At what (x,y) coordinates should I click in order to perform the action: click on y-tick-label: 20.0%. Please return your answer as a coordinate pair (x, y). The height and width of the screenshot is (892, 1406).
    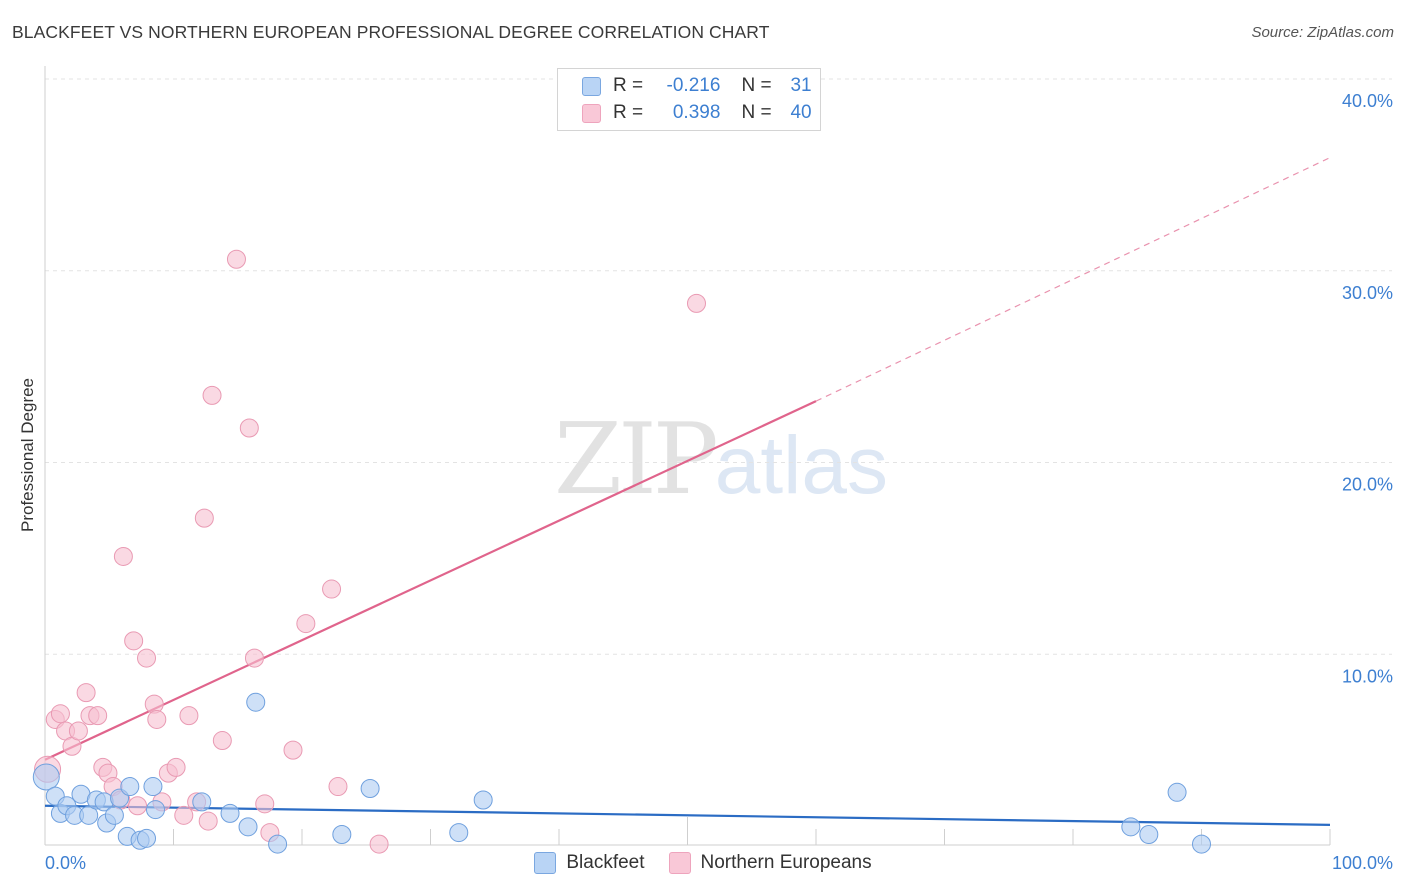
    Looking at the image, I should click on (1367, 485).